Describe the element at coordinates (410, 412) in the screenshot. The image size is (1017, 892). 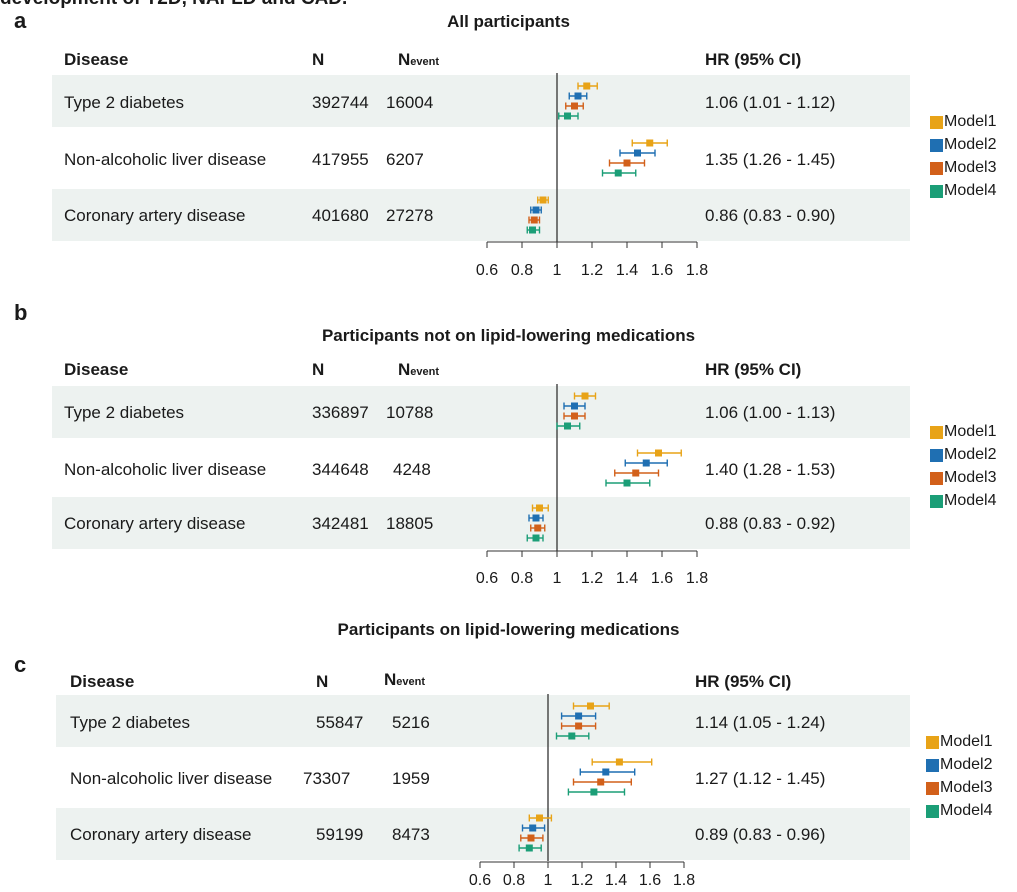
I see `row-nevent: 10788` at that location.